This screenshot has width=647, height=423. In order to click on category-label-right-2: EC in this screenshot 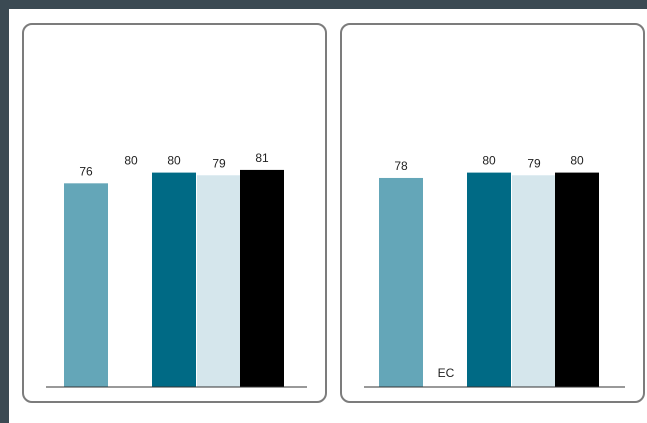, I will do `click(446, 373)`.